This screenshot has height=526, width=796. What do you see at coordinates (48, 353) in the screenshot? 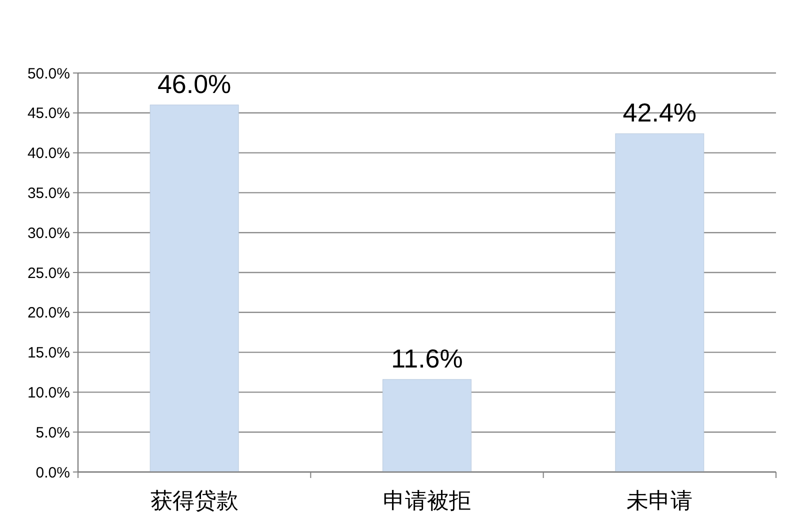
I see `y-tick-label: 15.0%` at bounding box center [48, 353].